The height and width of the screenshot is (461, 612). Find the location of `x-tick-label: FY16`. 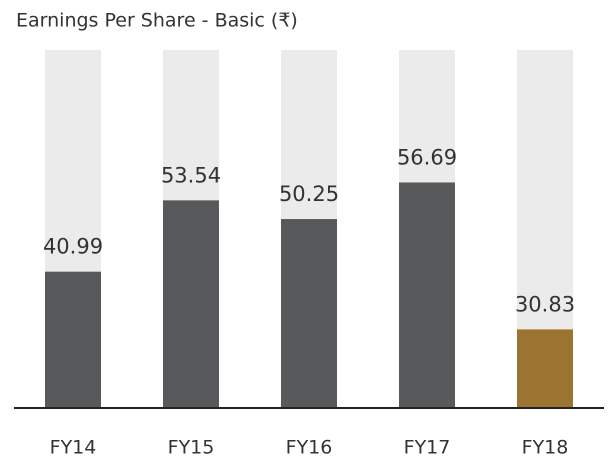

x-tick-label: FY16 is located at coordinates (309, 448).